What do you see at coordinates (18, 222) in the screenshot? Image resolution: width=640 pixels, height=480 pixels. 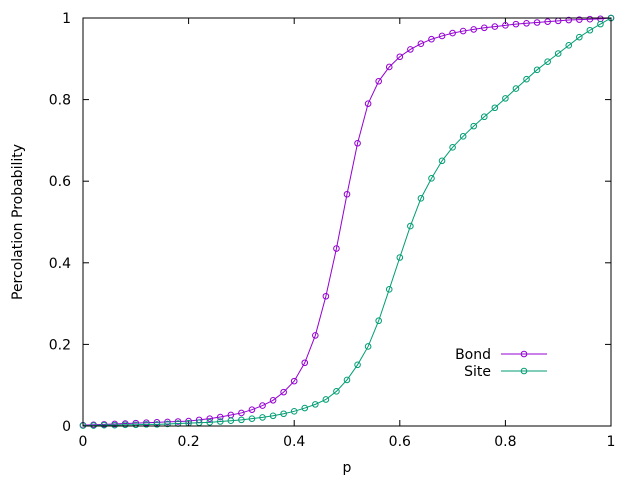 I see `y-axis-label: Percolation Probability` at bounding box center [18, 222].